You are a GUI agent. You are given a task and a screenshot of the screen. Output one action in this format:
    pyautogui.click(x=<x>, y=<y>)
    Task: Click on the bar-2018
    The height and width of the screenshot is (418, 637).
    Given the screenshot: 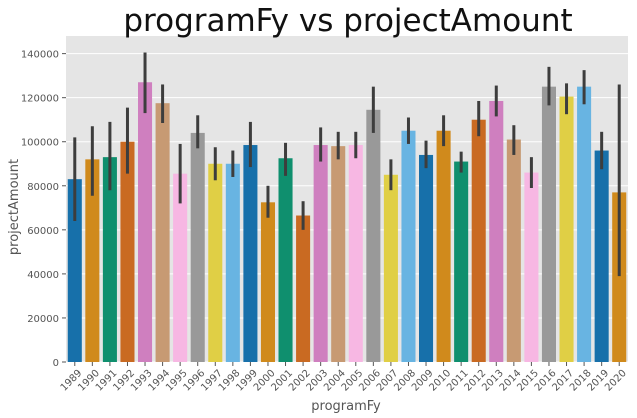 What is the action you would take?
    pyautogui.click(x=584, y=224)
    